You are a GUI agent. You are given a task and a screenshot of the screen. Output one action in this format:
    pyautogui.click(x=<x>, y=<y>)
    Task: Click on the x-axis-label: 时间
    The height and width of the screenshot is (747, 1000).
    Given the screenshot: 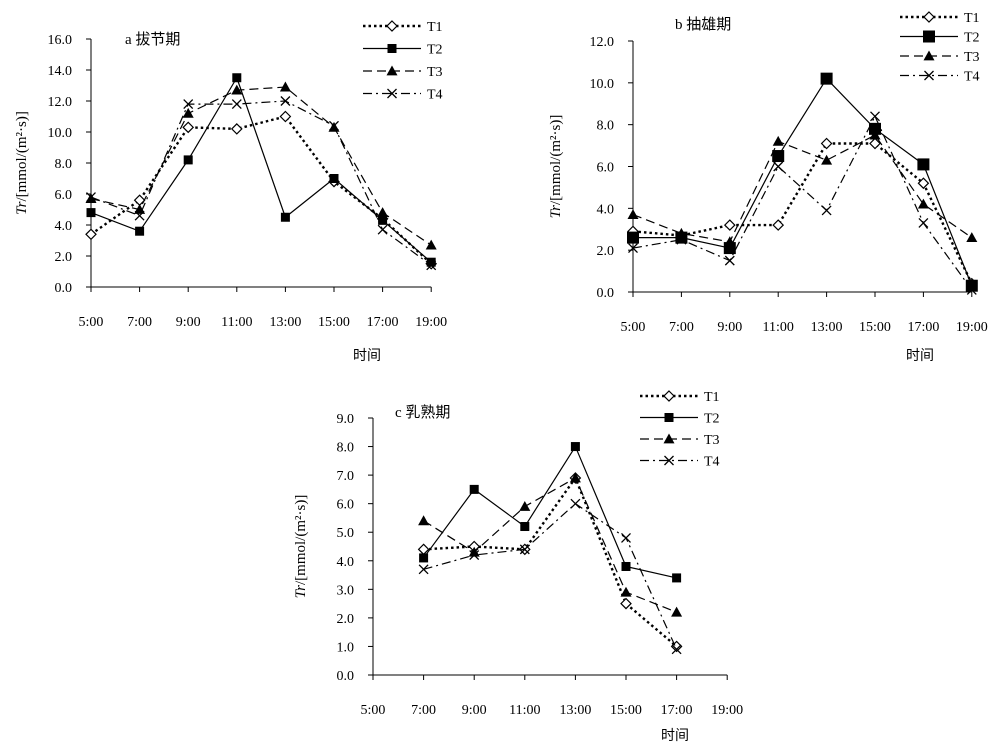 What is the action you would take?
    pyautogui.click(x=675, y=736)
    